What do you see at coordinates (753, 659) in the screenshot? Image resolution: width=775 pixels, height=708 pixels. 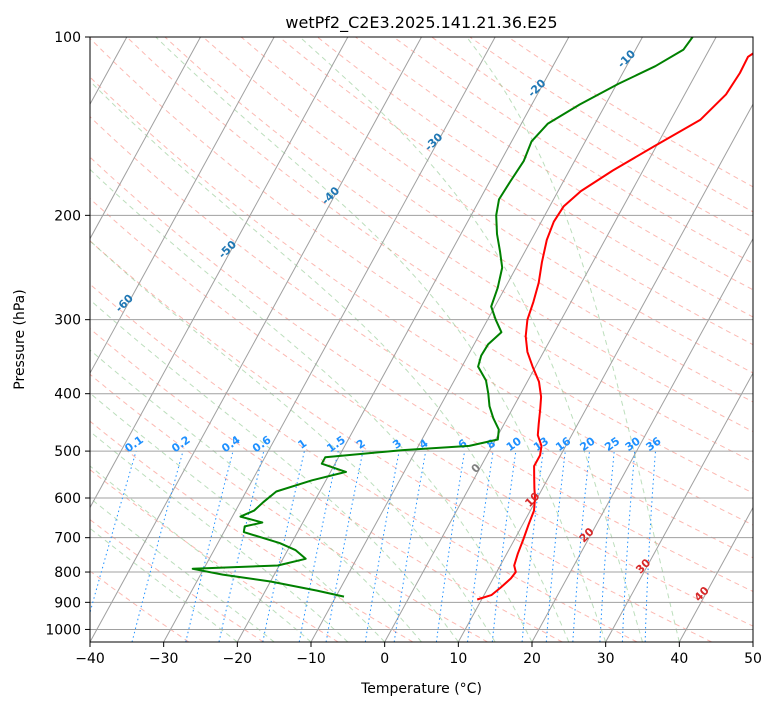 I see `x-tick-label: 50` at bounding box center [753, 659].